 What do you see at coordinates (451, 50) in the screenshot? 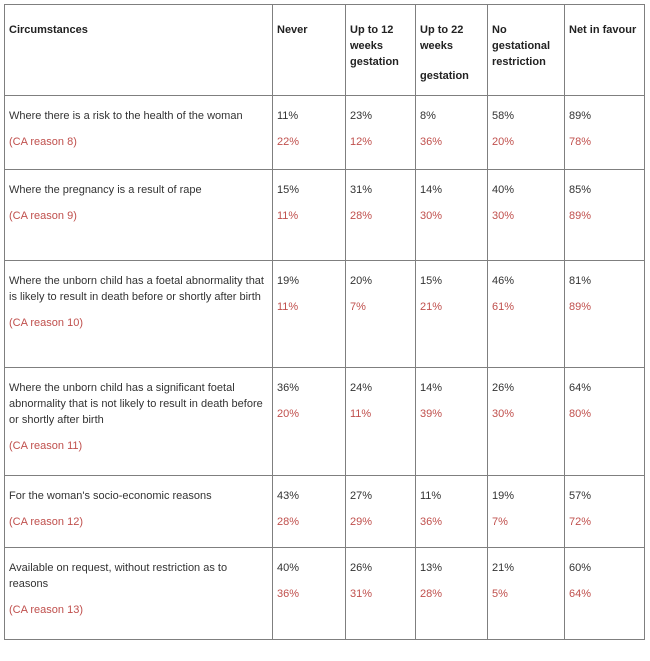
I see `header-up-to-22-weeks: Up to 22 weeks gestation` at bounding box center [451, 50].